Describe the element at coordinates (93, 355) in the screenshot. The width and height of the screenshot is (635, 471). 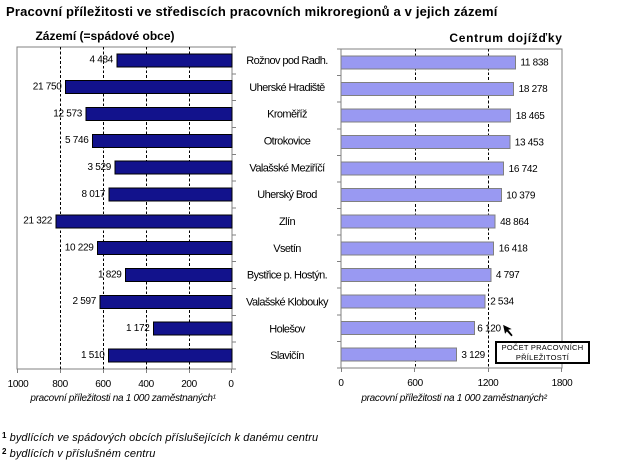
I see `svg-text: 1 510` at that location.